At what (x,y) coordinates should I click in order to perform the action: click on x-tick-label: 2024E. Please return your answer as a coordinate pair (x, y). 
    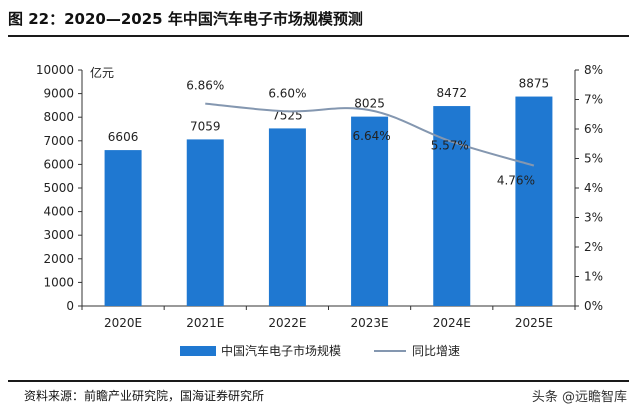
    Looking at the image, I should click on (452, 323).